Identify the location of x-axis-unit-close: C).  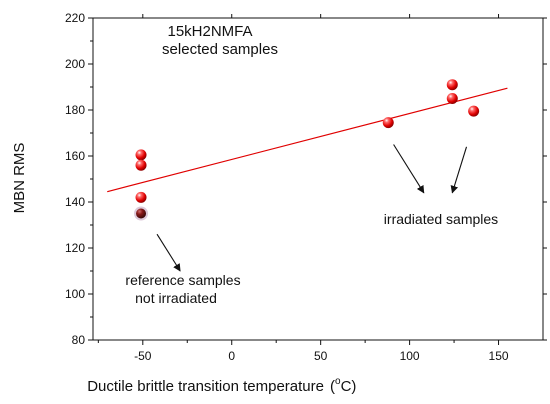
(349, 386).